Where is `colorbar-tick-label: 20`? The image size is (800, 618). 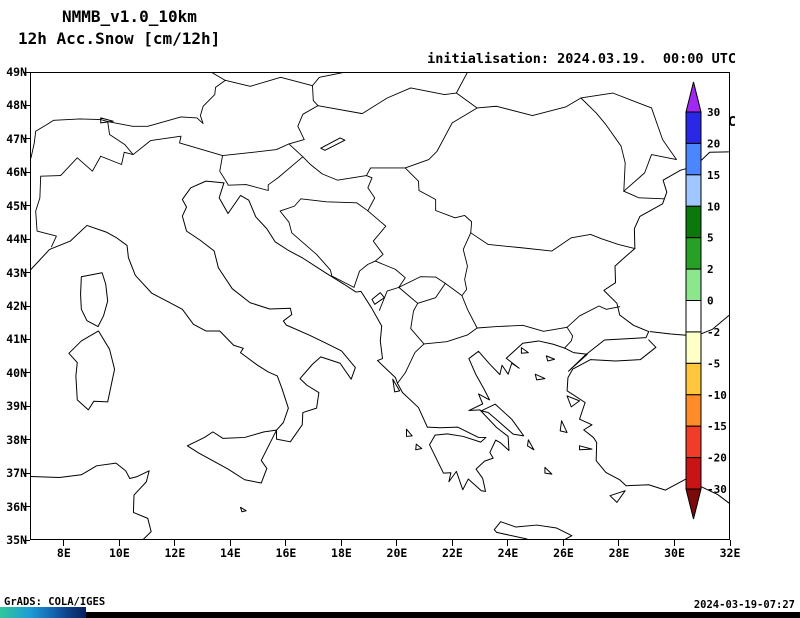 colorbar-tick-label: 20 is located at coordinates (713, 143).